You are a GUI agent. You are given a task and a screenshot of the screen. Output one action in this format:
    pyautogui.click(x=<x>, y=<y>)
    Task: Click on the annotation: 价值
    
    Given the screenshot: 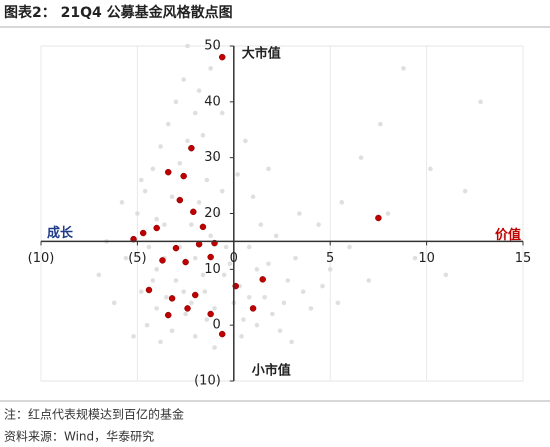 What is the action you would take?
    pyautogui.click(x=508, y=235)
    